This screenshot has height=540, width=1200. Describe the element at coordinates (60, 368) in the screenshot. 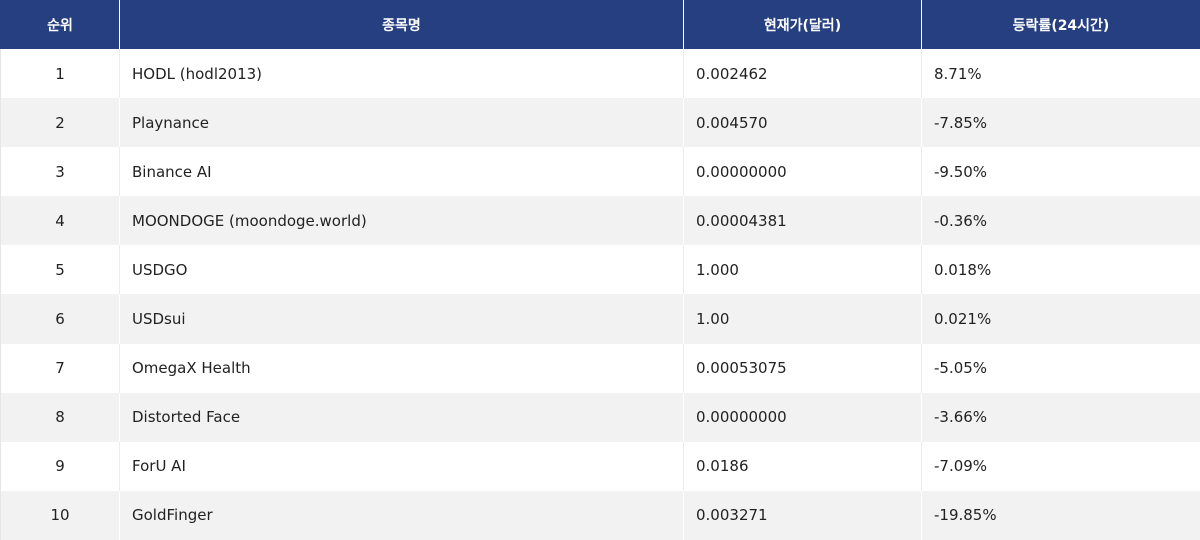

I see `rank-cell: 7` at that location.